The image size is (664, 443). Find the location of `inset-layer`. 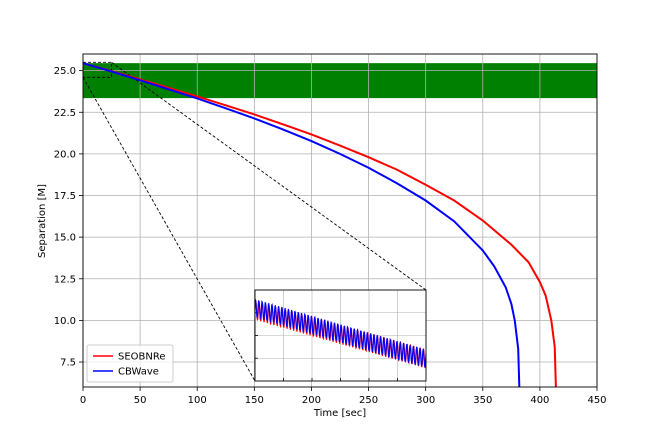

inset-layer is located at coordinates (340, 335).